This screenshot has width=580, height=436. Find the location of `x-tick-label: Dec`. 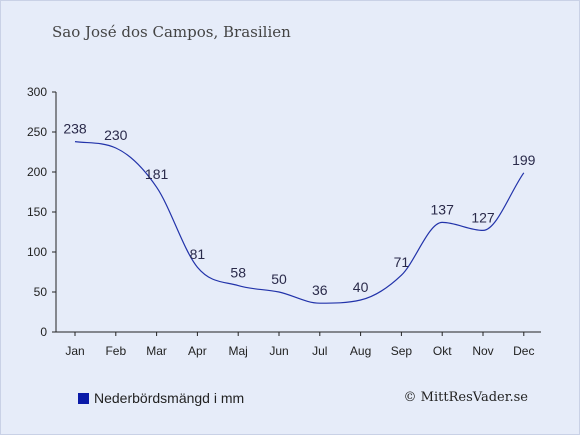

x-tick-label: Dec is located at coordinates (523, 351).